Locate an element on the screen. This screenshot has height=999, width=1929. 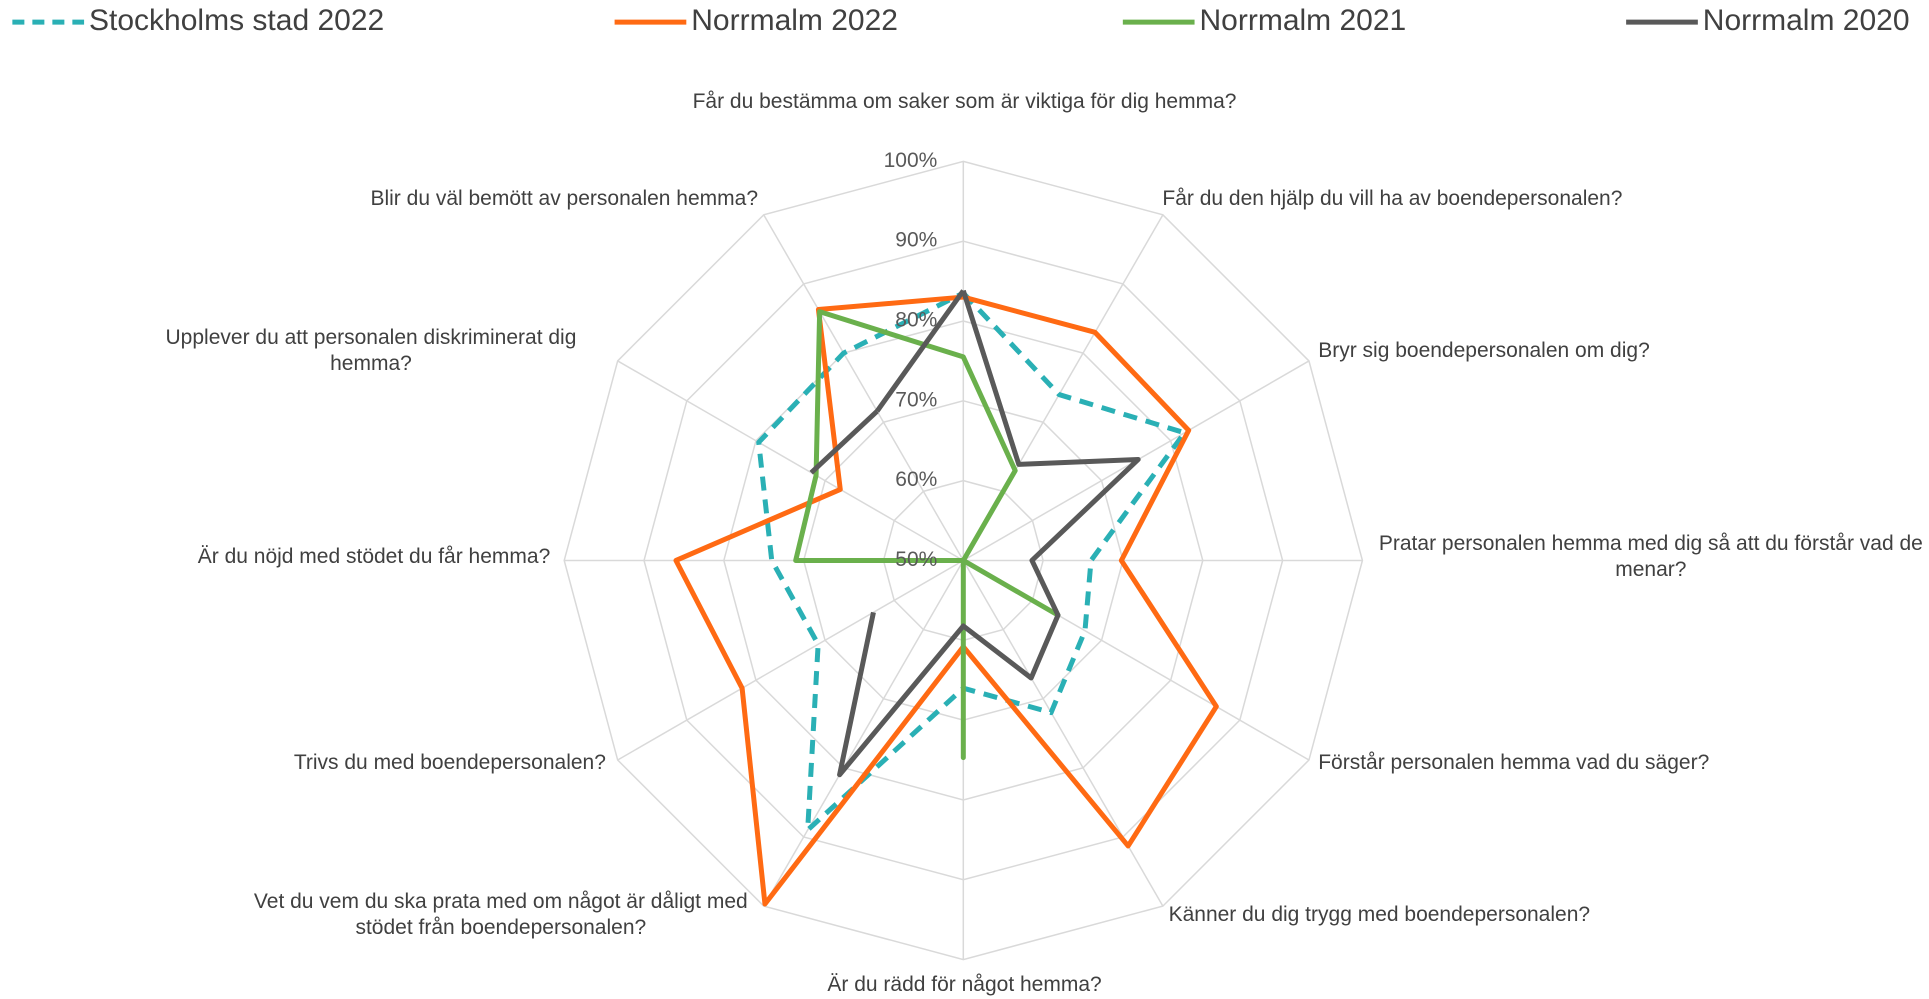
tick-label: 80% is located at coordinates (916, 320).